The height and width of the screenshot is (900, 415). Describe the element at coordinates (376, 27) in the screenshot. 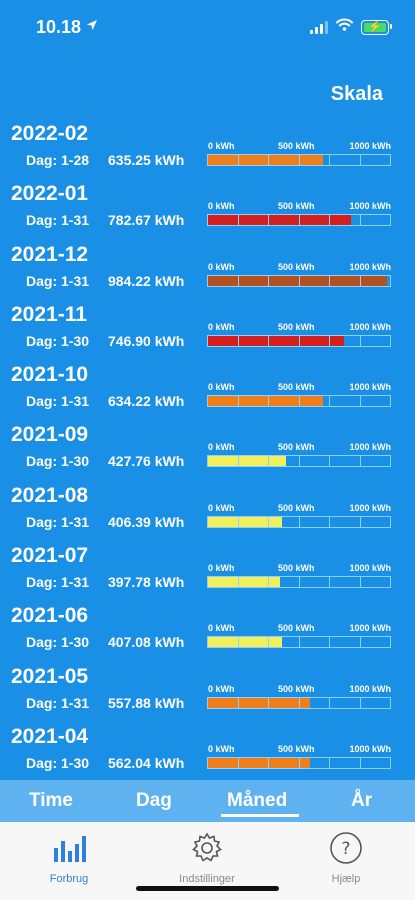

I see `battery-charging-icon: ⚡` at that location.